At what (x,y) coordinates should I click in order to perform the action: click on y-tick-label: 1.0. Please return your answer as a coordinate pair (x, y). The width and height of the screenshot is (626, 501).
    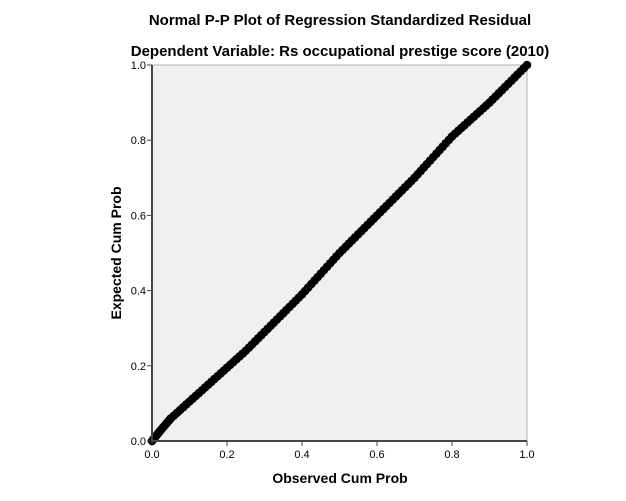
    Looking at the image, I should click on (138, 66).